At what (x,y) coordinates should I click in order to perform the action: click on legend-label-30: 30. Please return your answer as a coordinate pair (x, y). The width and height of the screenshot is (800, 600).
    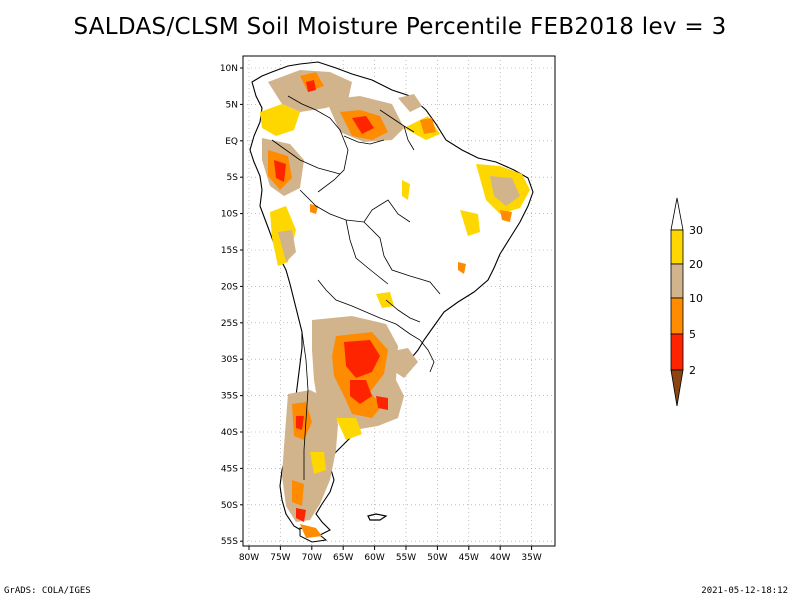
    Looking at the image, I should click on (696, 230).